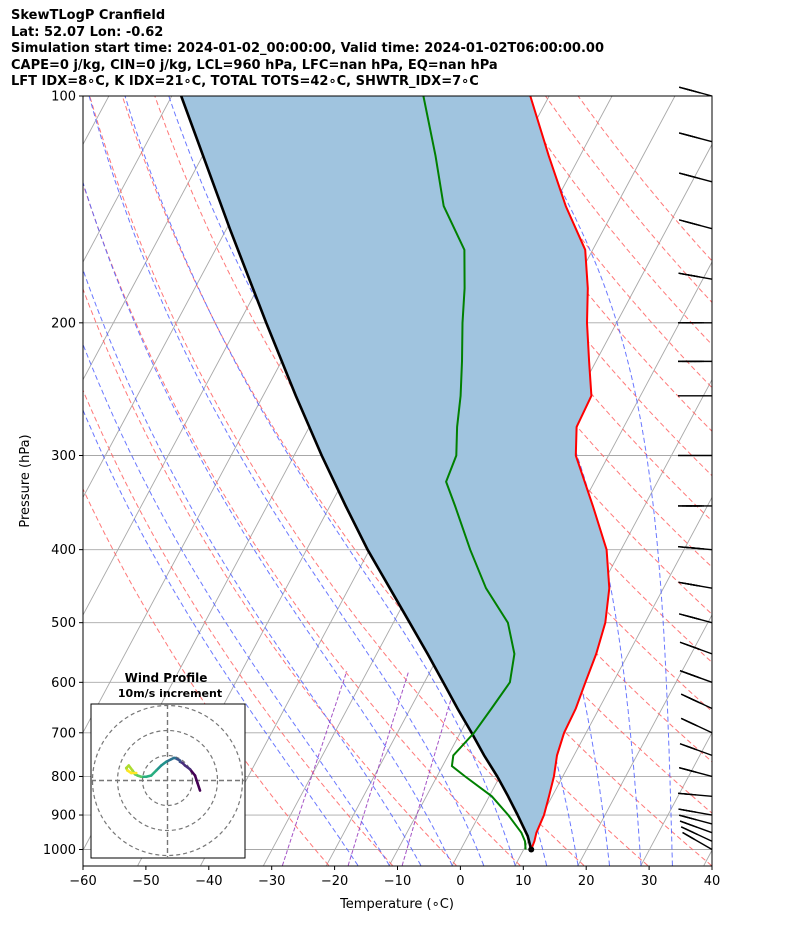 The width and height of the screenshot is (794, 937). What do you see at coordinates (25, 480) in the screenshot?
I see `y-axis-label: Pressure (hPa)` at bounding box center [25, 480].